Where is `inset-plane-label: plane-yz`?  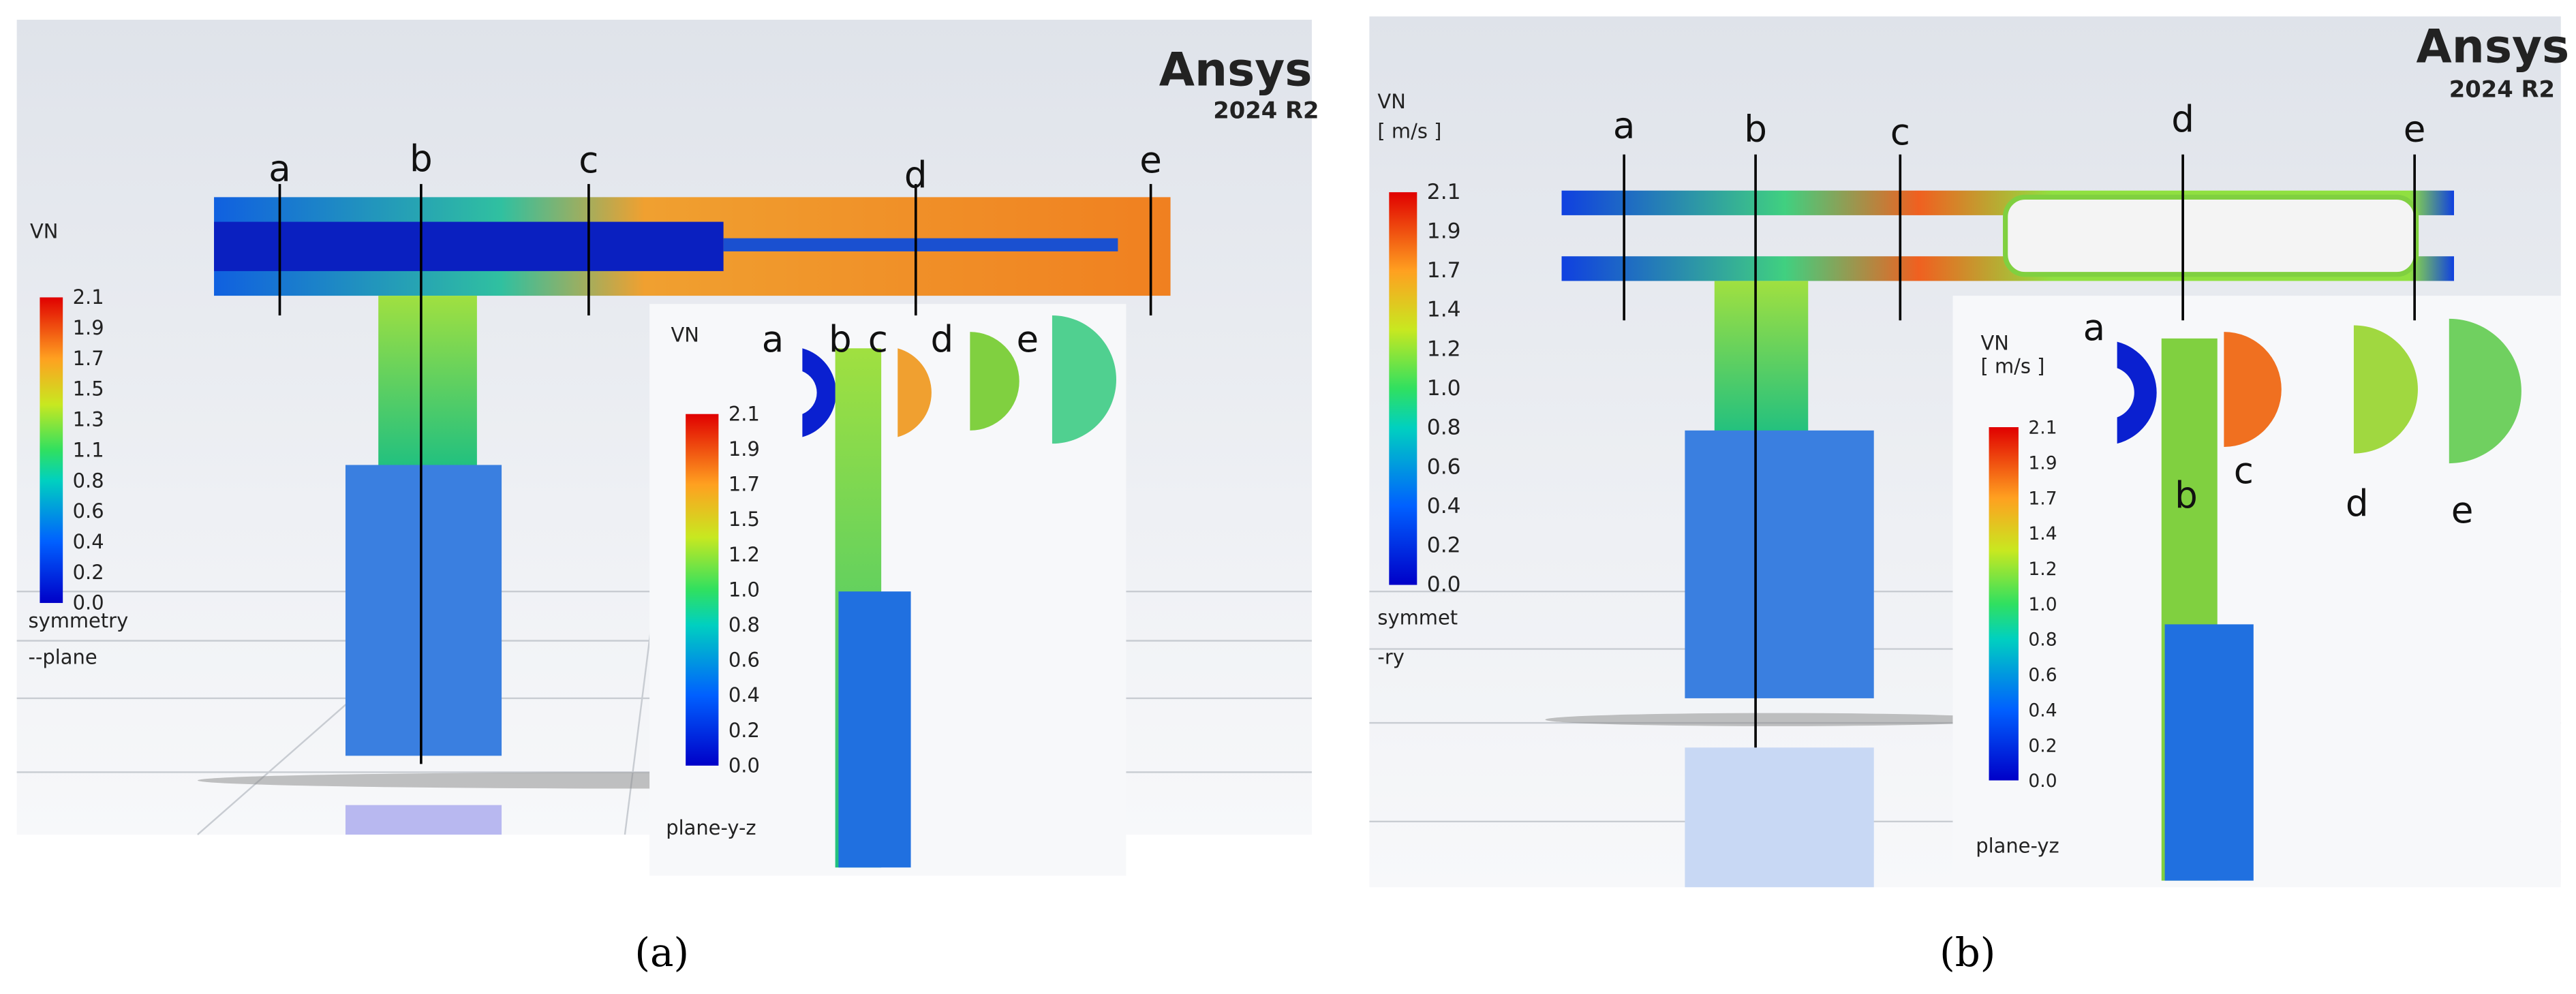
inset-plane-label: plane-yz is located at coordinates (2018, 847).